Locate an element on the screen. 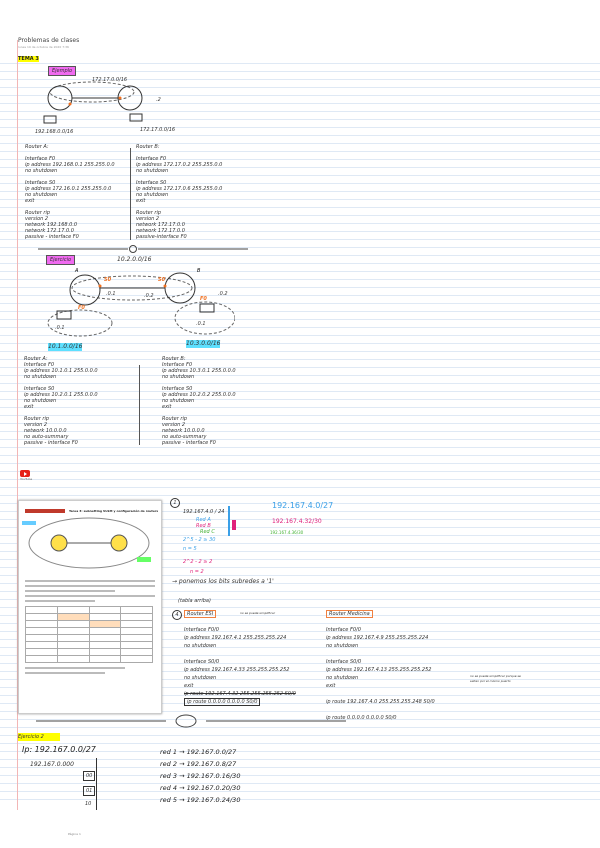 Image resolution: width=600 pixels, height=848 pixels. route-item: red 4 → 192.167.0.20/30 is located at coordinates (200, 788).